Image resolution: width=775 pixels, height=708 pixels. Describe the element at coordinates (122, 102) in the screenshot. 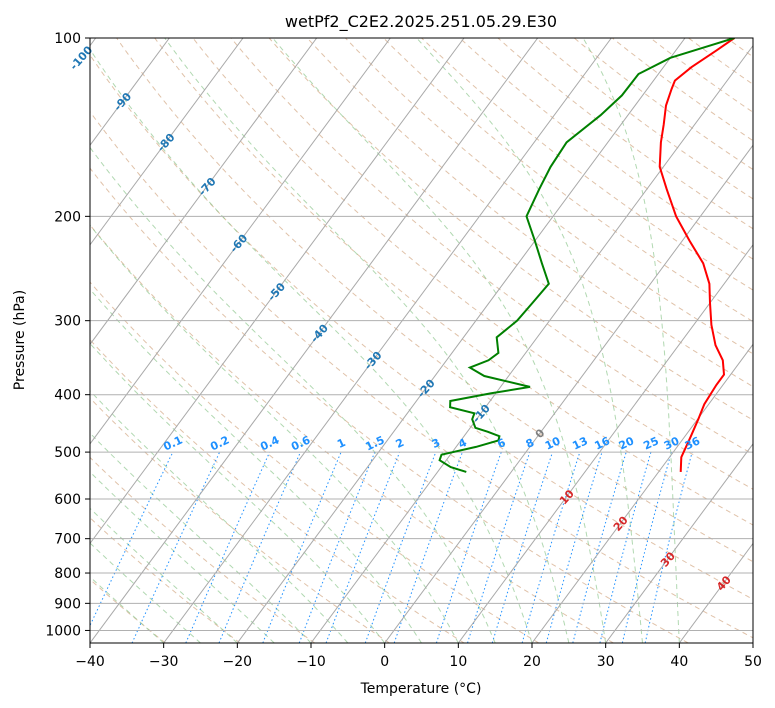

I see `isotherm-label: -90` at that location.